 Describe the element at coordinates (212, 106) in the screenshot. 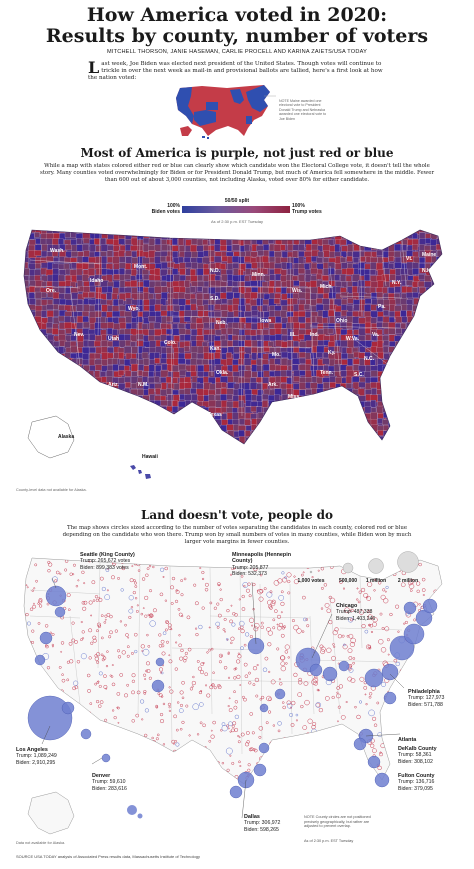

I see `electoral-map-biden-co` at that location.